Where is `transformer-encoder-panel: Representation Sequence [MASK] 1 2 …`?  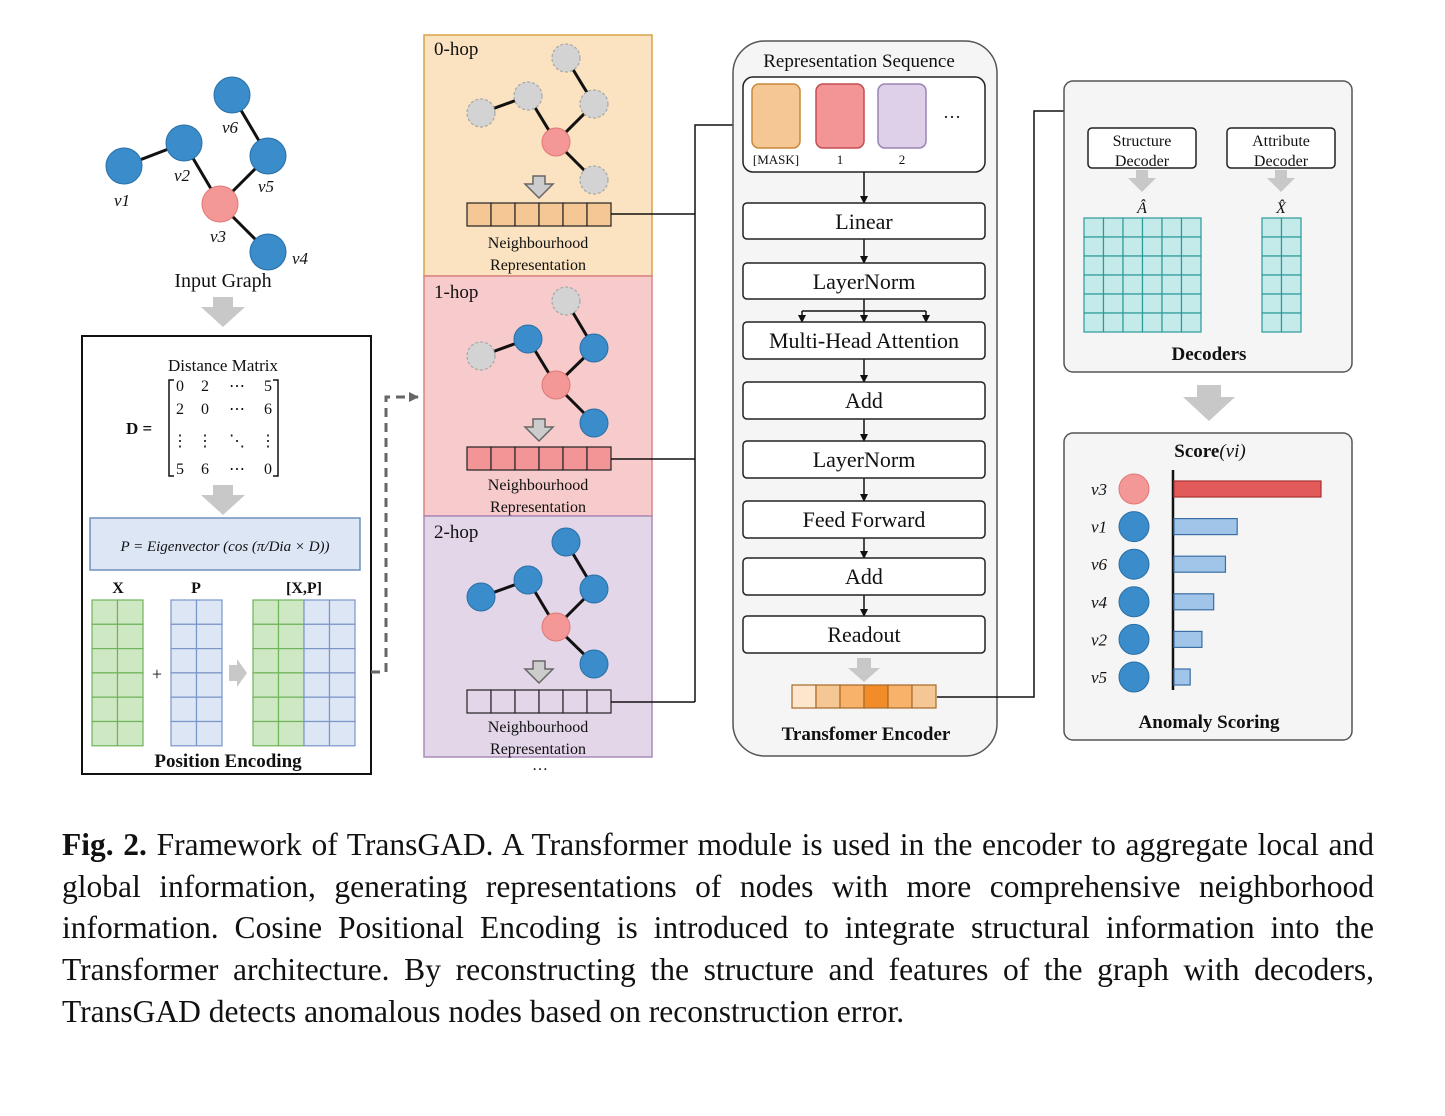
transformer-encoder-panel: Representation Sequence [MASK] 1 2 … is located at coordinates (865, 398).